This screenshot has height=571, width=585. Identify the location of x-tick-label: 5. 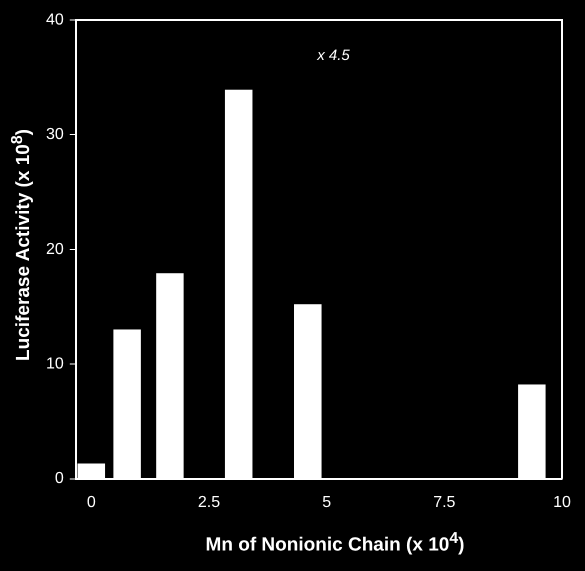
(327, 502).